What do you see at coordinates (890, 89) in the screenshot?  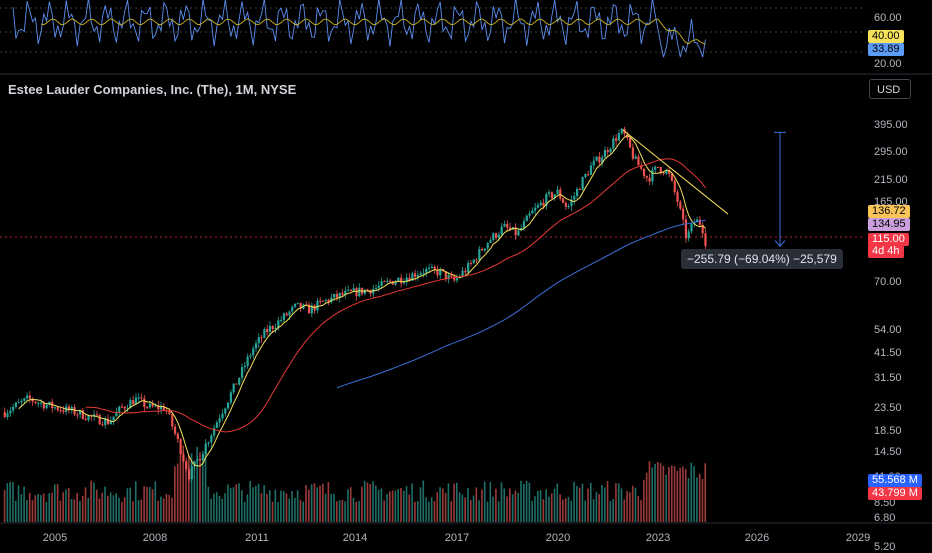 I see `currency-button: USD` at bounding box center [890, 89].